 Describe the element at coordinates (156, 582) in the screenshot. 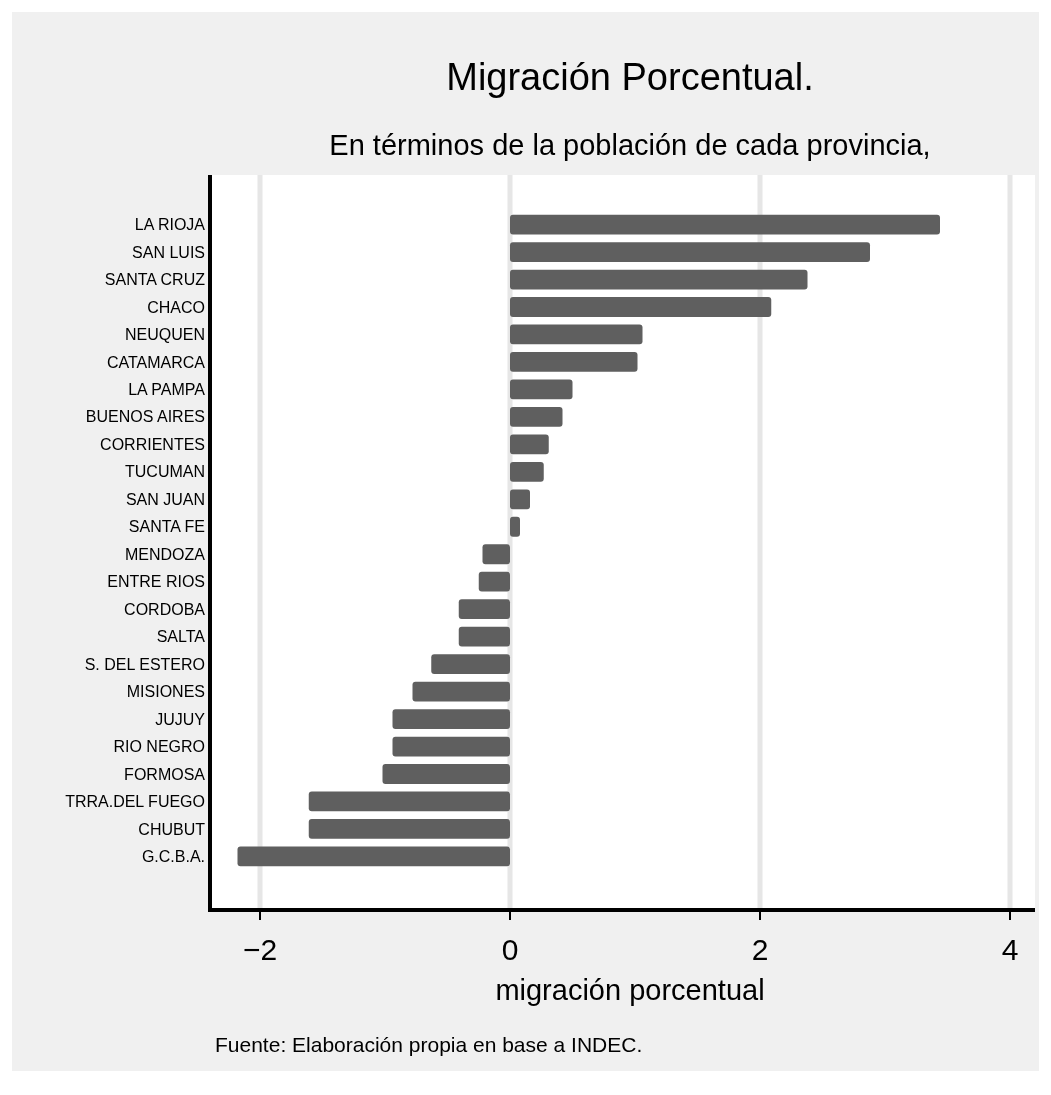

I see `y-tick-label: ENTRE RIOS` at that location.